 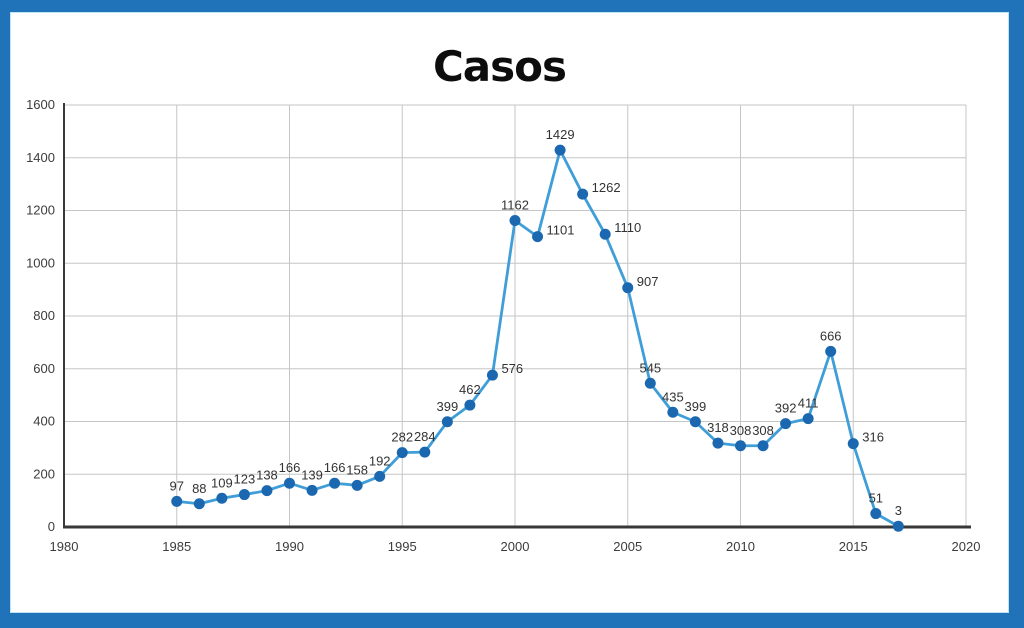 I want to click on data-point-label: 3, so click(x=898, y=510).